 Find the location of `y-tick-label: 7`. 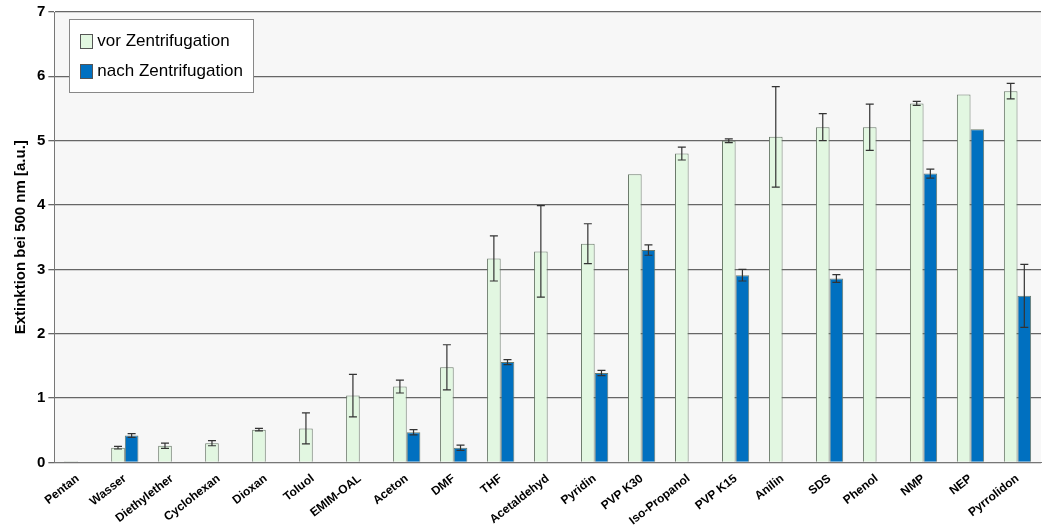

y-tick-label: 7 is located at coordinates (41, 11).